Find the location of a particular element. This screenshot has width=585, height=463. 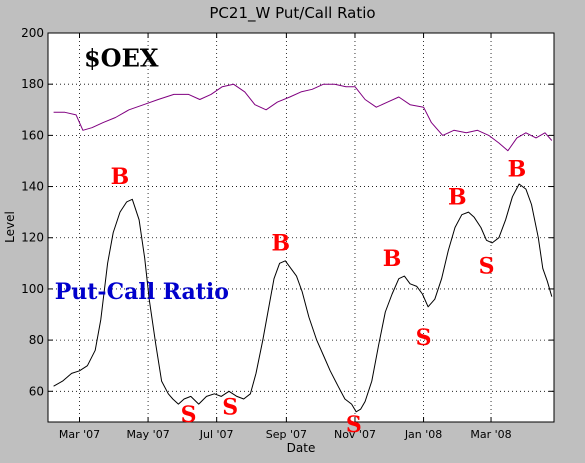

x-tick-label: Mar '08 is located at coordinates (490, 434).